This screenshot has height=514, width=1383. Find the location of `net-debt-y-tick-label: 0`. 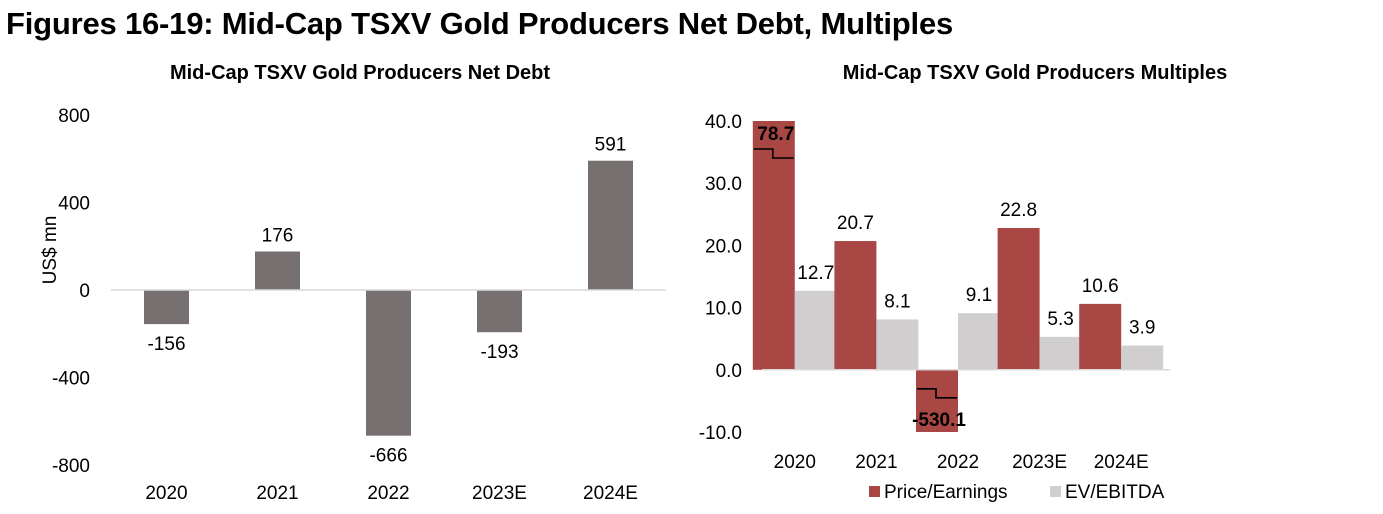

net-debt-y-tick-label: 0 is located at coordinates (84, 291).